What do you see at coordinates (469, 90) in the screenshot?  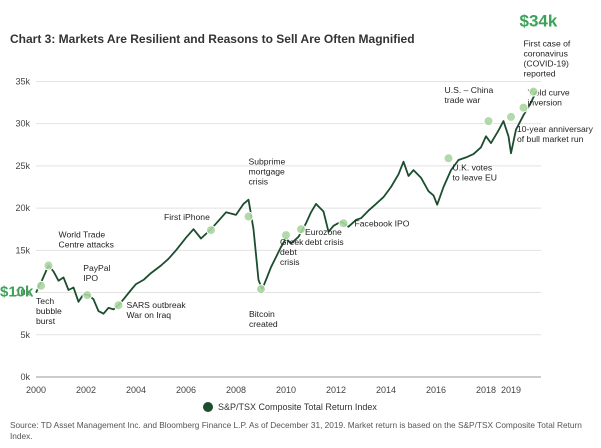 I see `event-label-line: U.S. – China` at bounding box center [469, 90].